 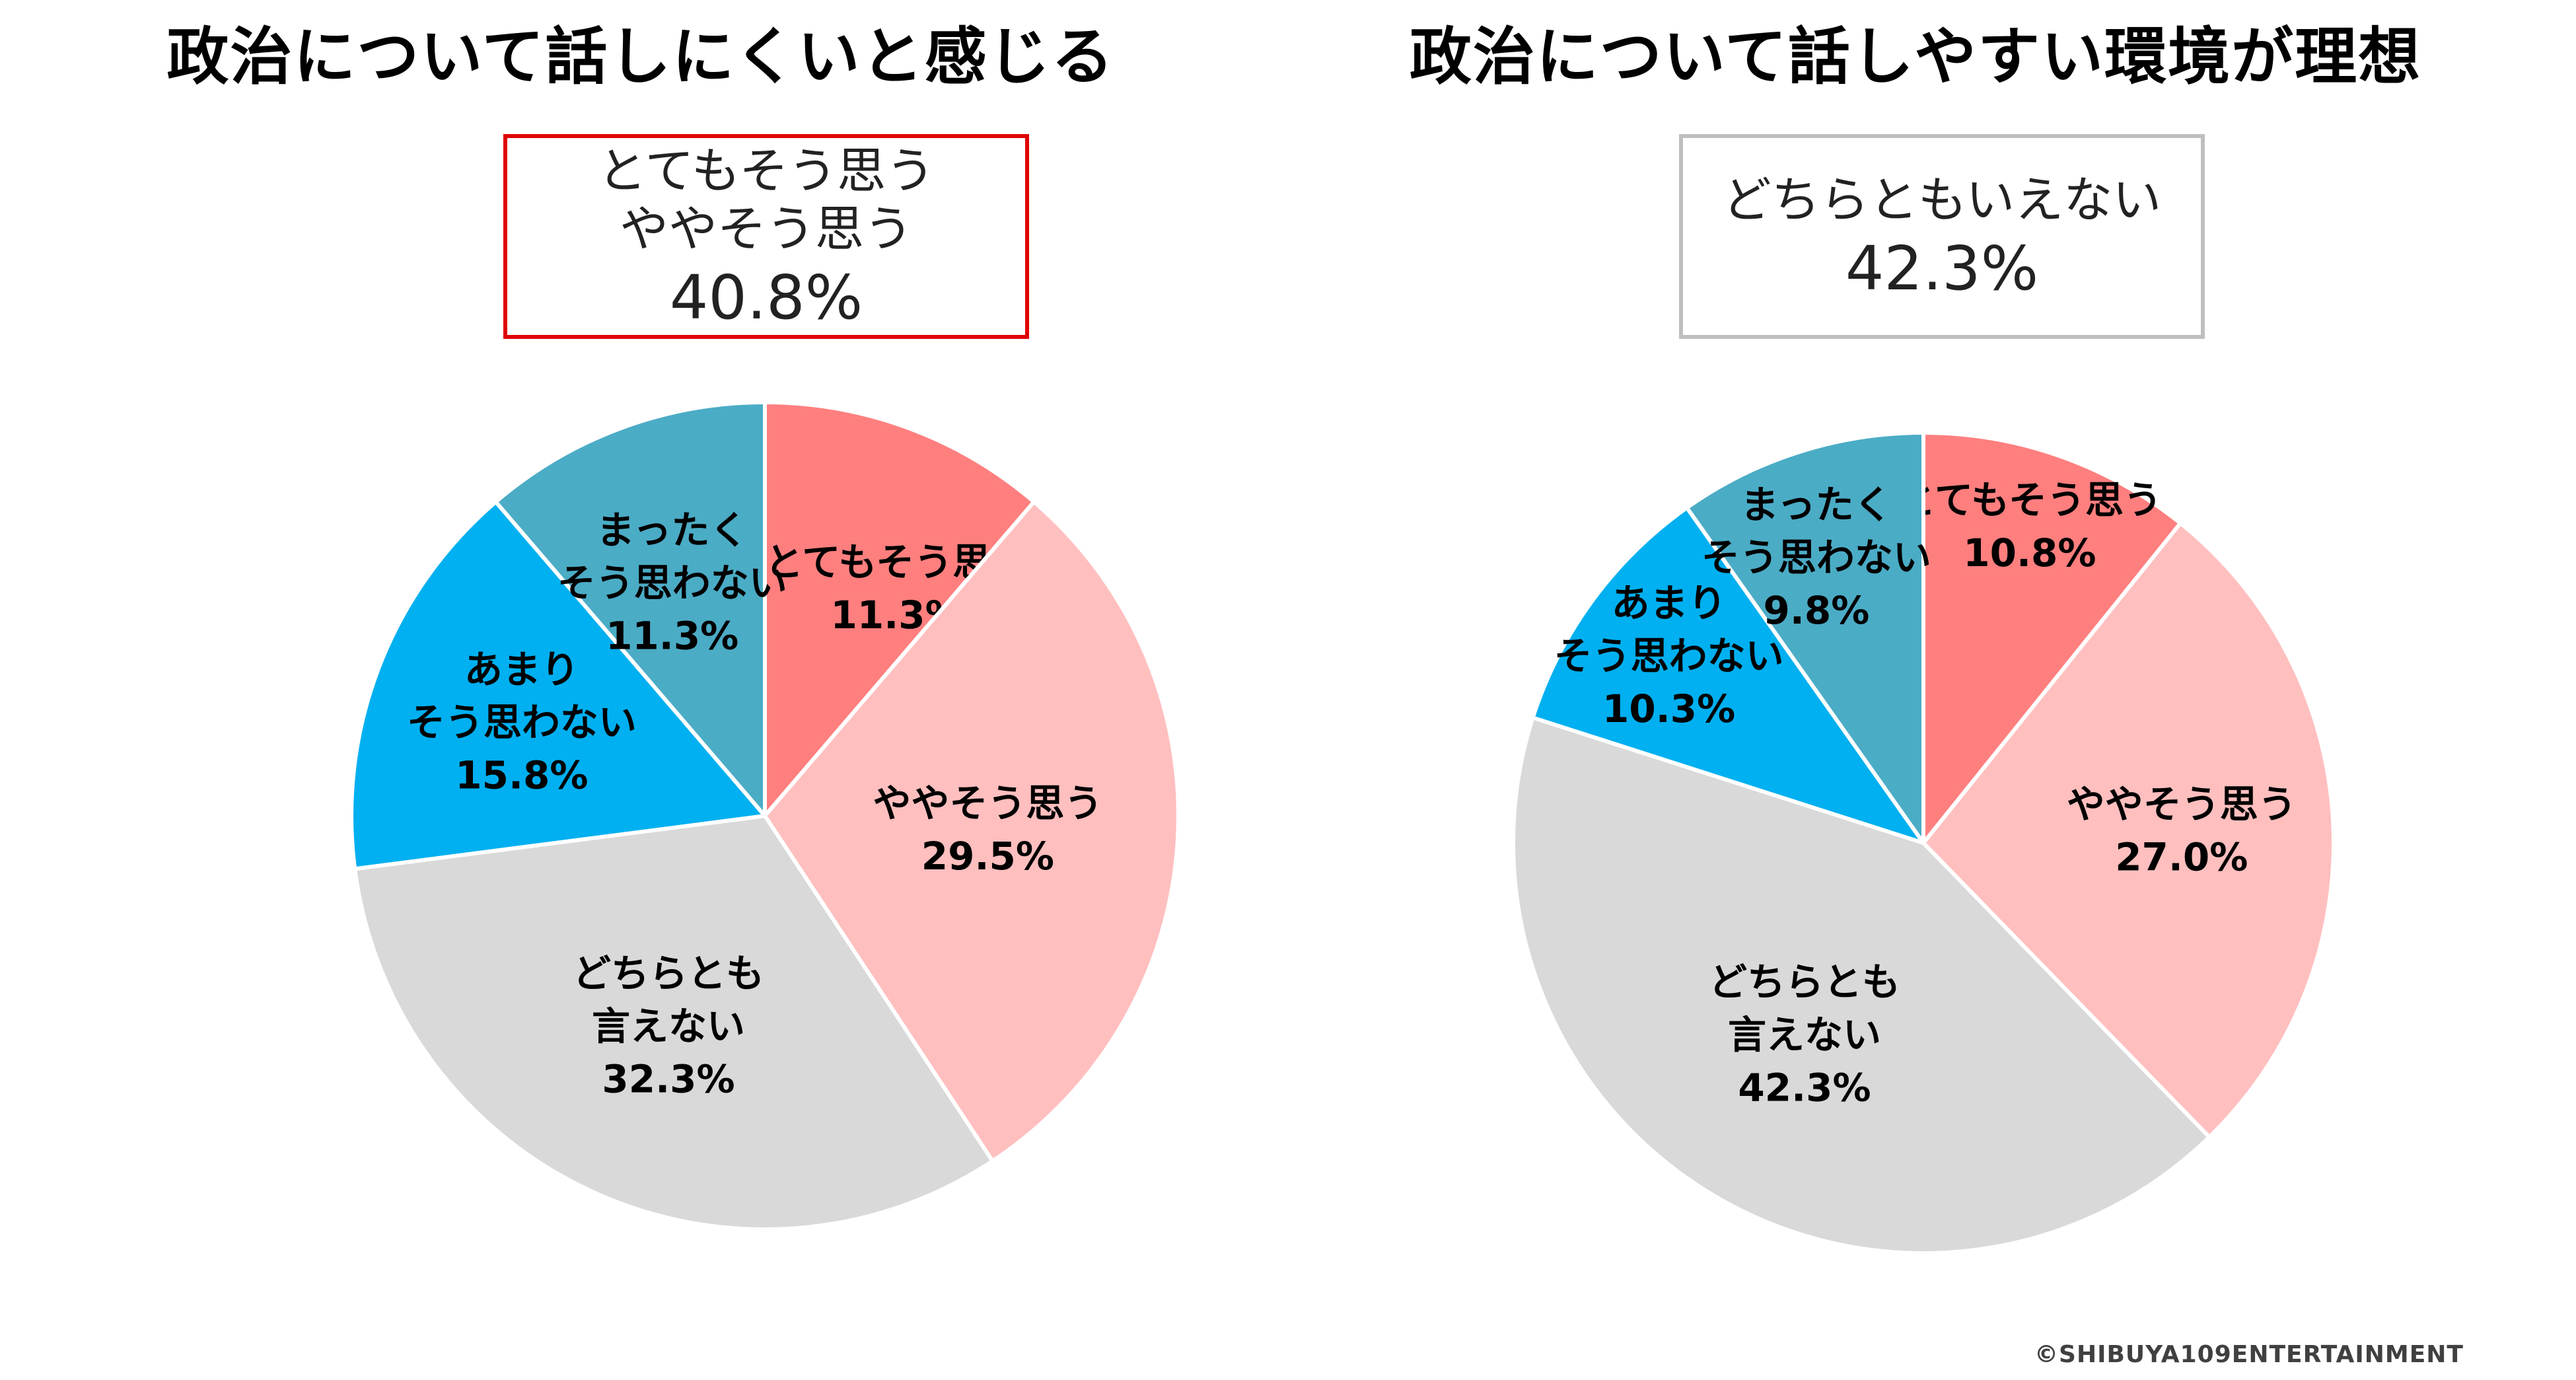 I want to click on chart-0-slice-1-value: 29.5%, so click(x=988, y=857).